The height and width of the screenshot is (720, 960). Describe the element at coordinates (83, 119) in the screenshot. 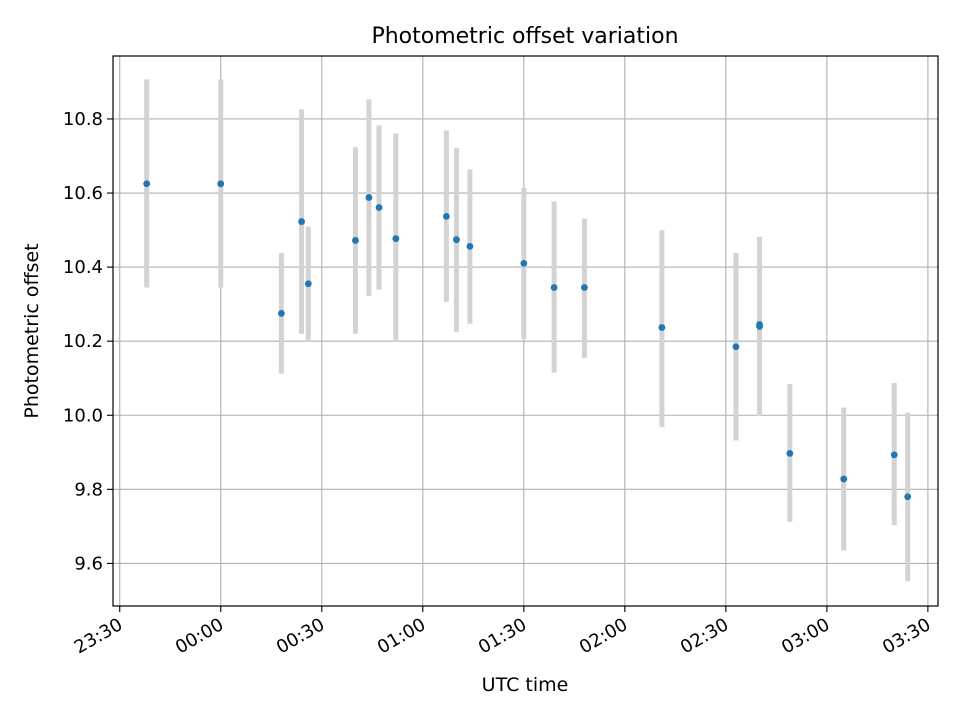

I see `y-tick-label: 10.8` at that location.